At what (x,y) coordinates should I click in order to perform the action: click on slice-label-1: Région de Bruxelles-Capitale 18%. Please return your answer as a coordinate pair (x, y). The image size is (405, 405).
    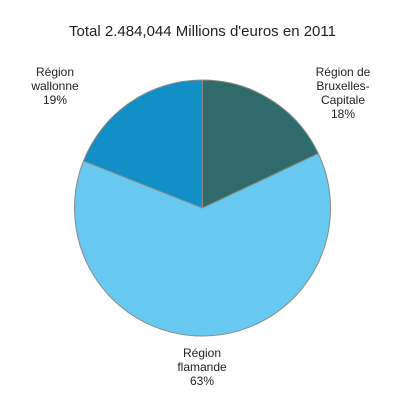
    Looking at the image, I should click on (343, 93).